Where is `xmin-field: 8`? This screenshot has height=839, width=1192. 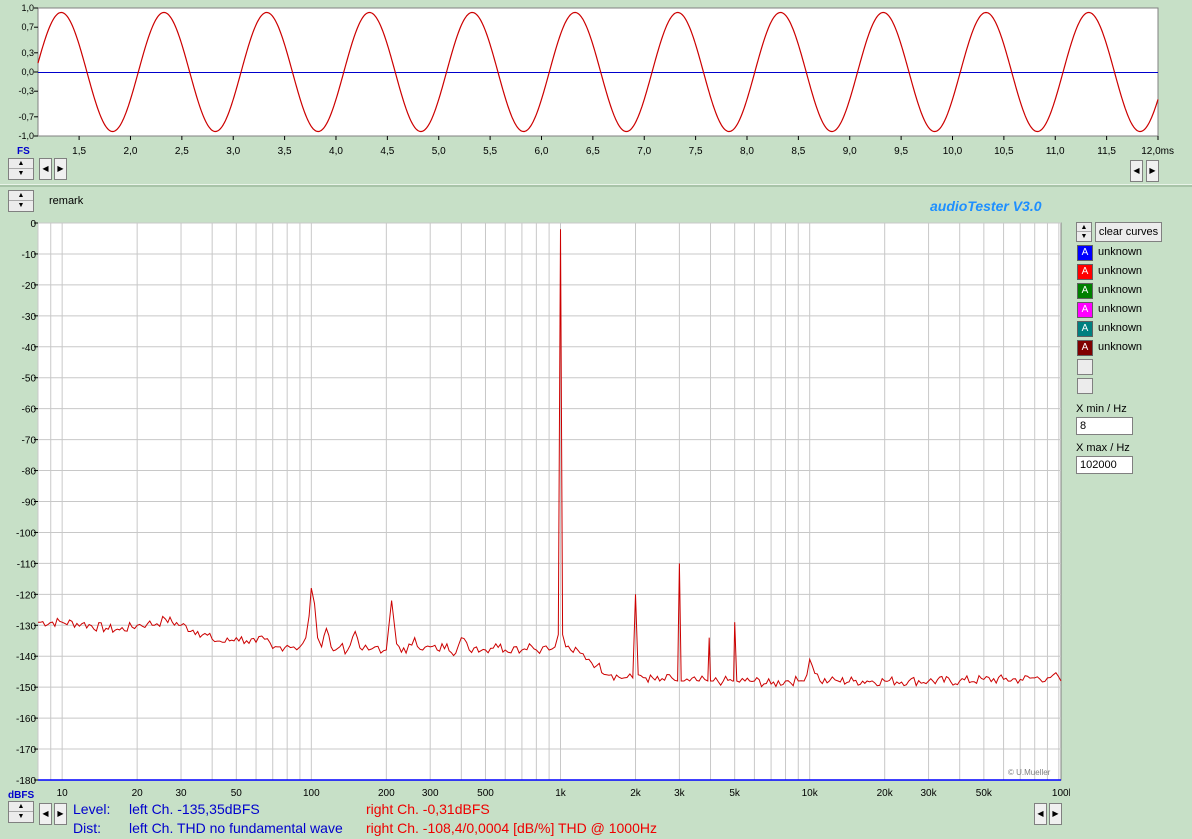 xmin-field: 8 is located at coordinates (1104, 426).